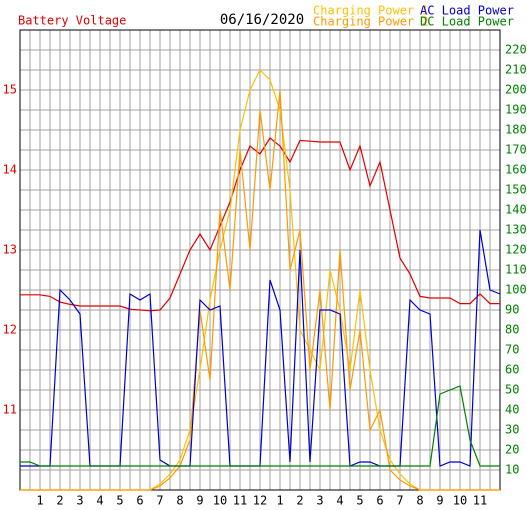 The height and width of the screenshot is (510, 527). I want to click on y-tick-label: 11, so click(10, 410).